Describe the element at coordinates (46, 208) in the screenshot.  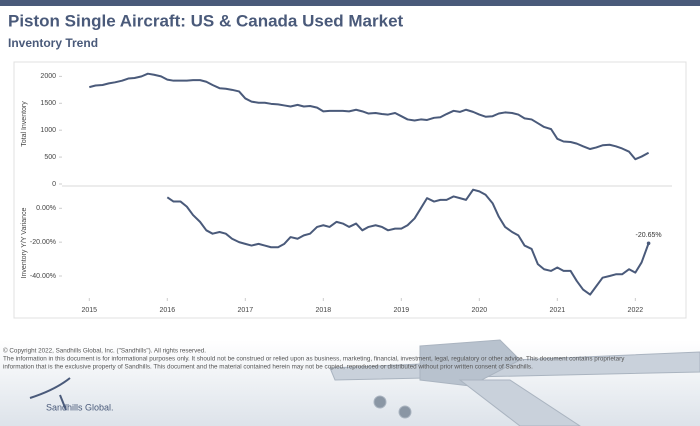
I see `y-tick-label: 0.00%` at that location.